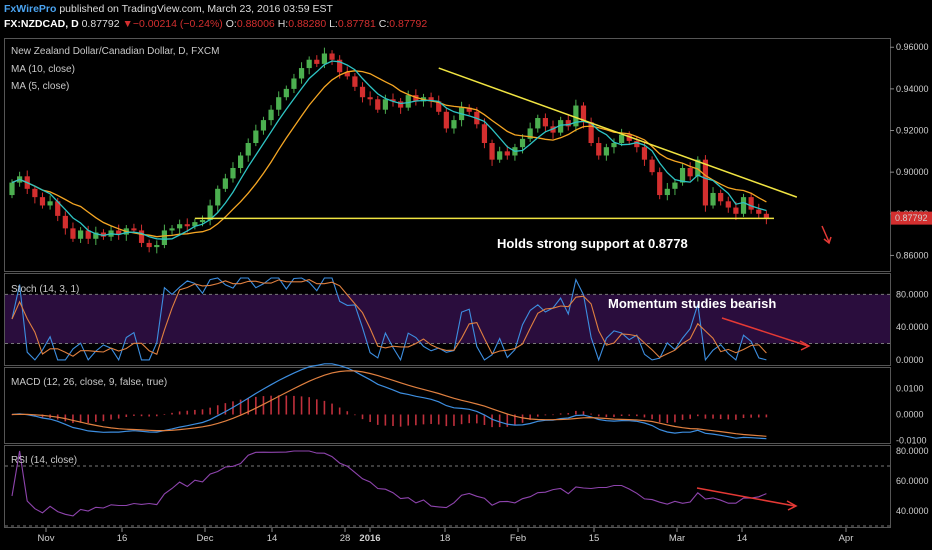  Describe the element at coordinates (594, 538) in the screenshot. I see `x-tick-label: 15` at that location.